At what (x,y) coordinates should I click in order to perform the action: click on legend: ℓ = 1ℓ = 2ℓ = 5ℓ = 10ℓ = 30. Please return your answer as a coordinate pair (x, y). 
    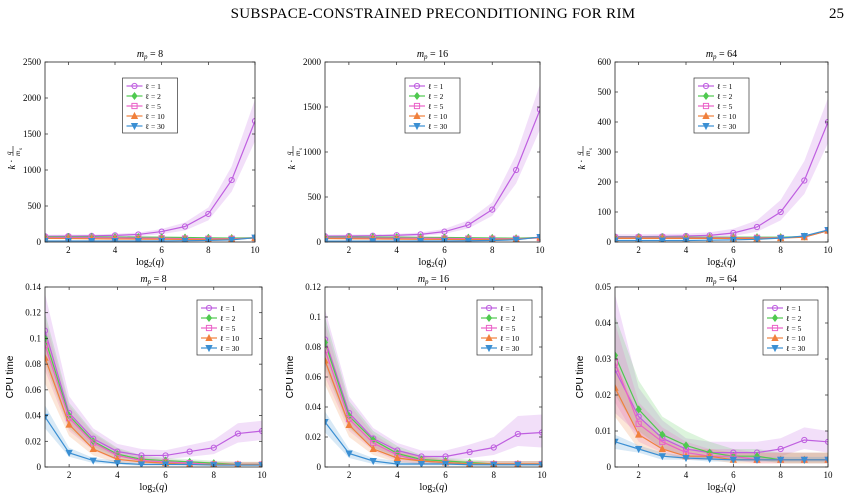
    Looking at the image, I should click on (432, 105).